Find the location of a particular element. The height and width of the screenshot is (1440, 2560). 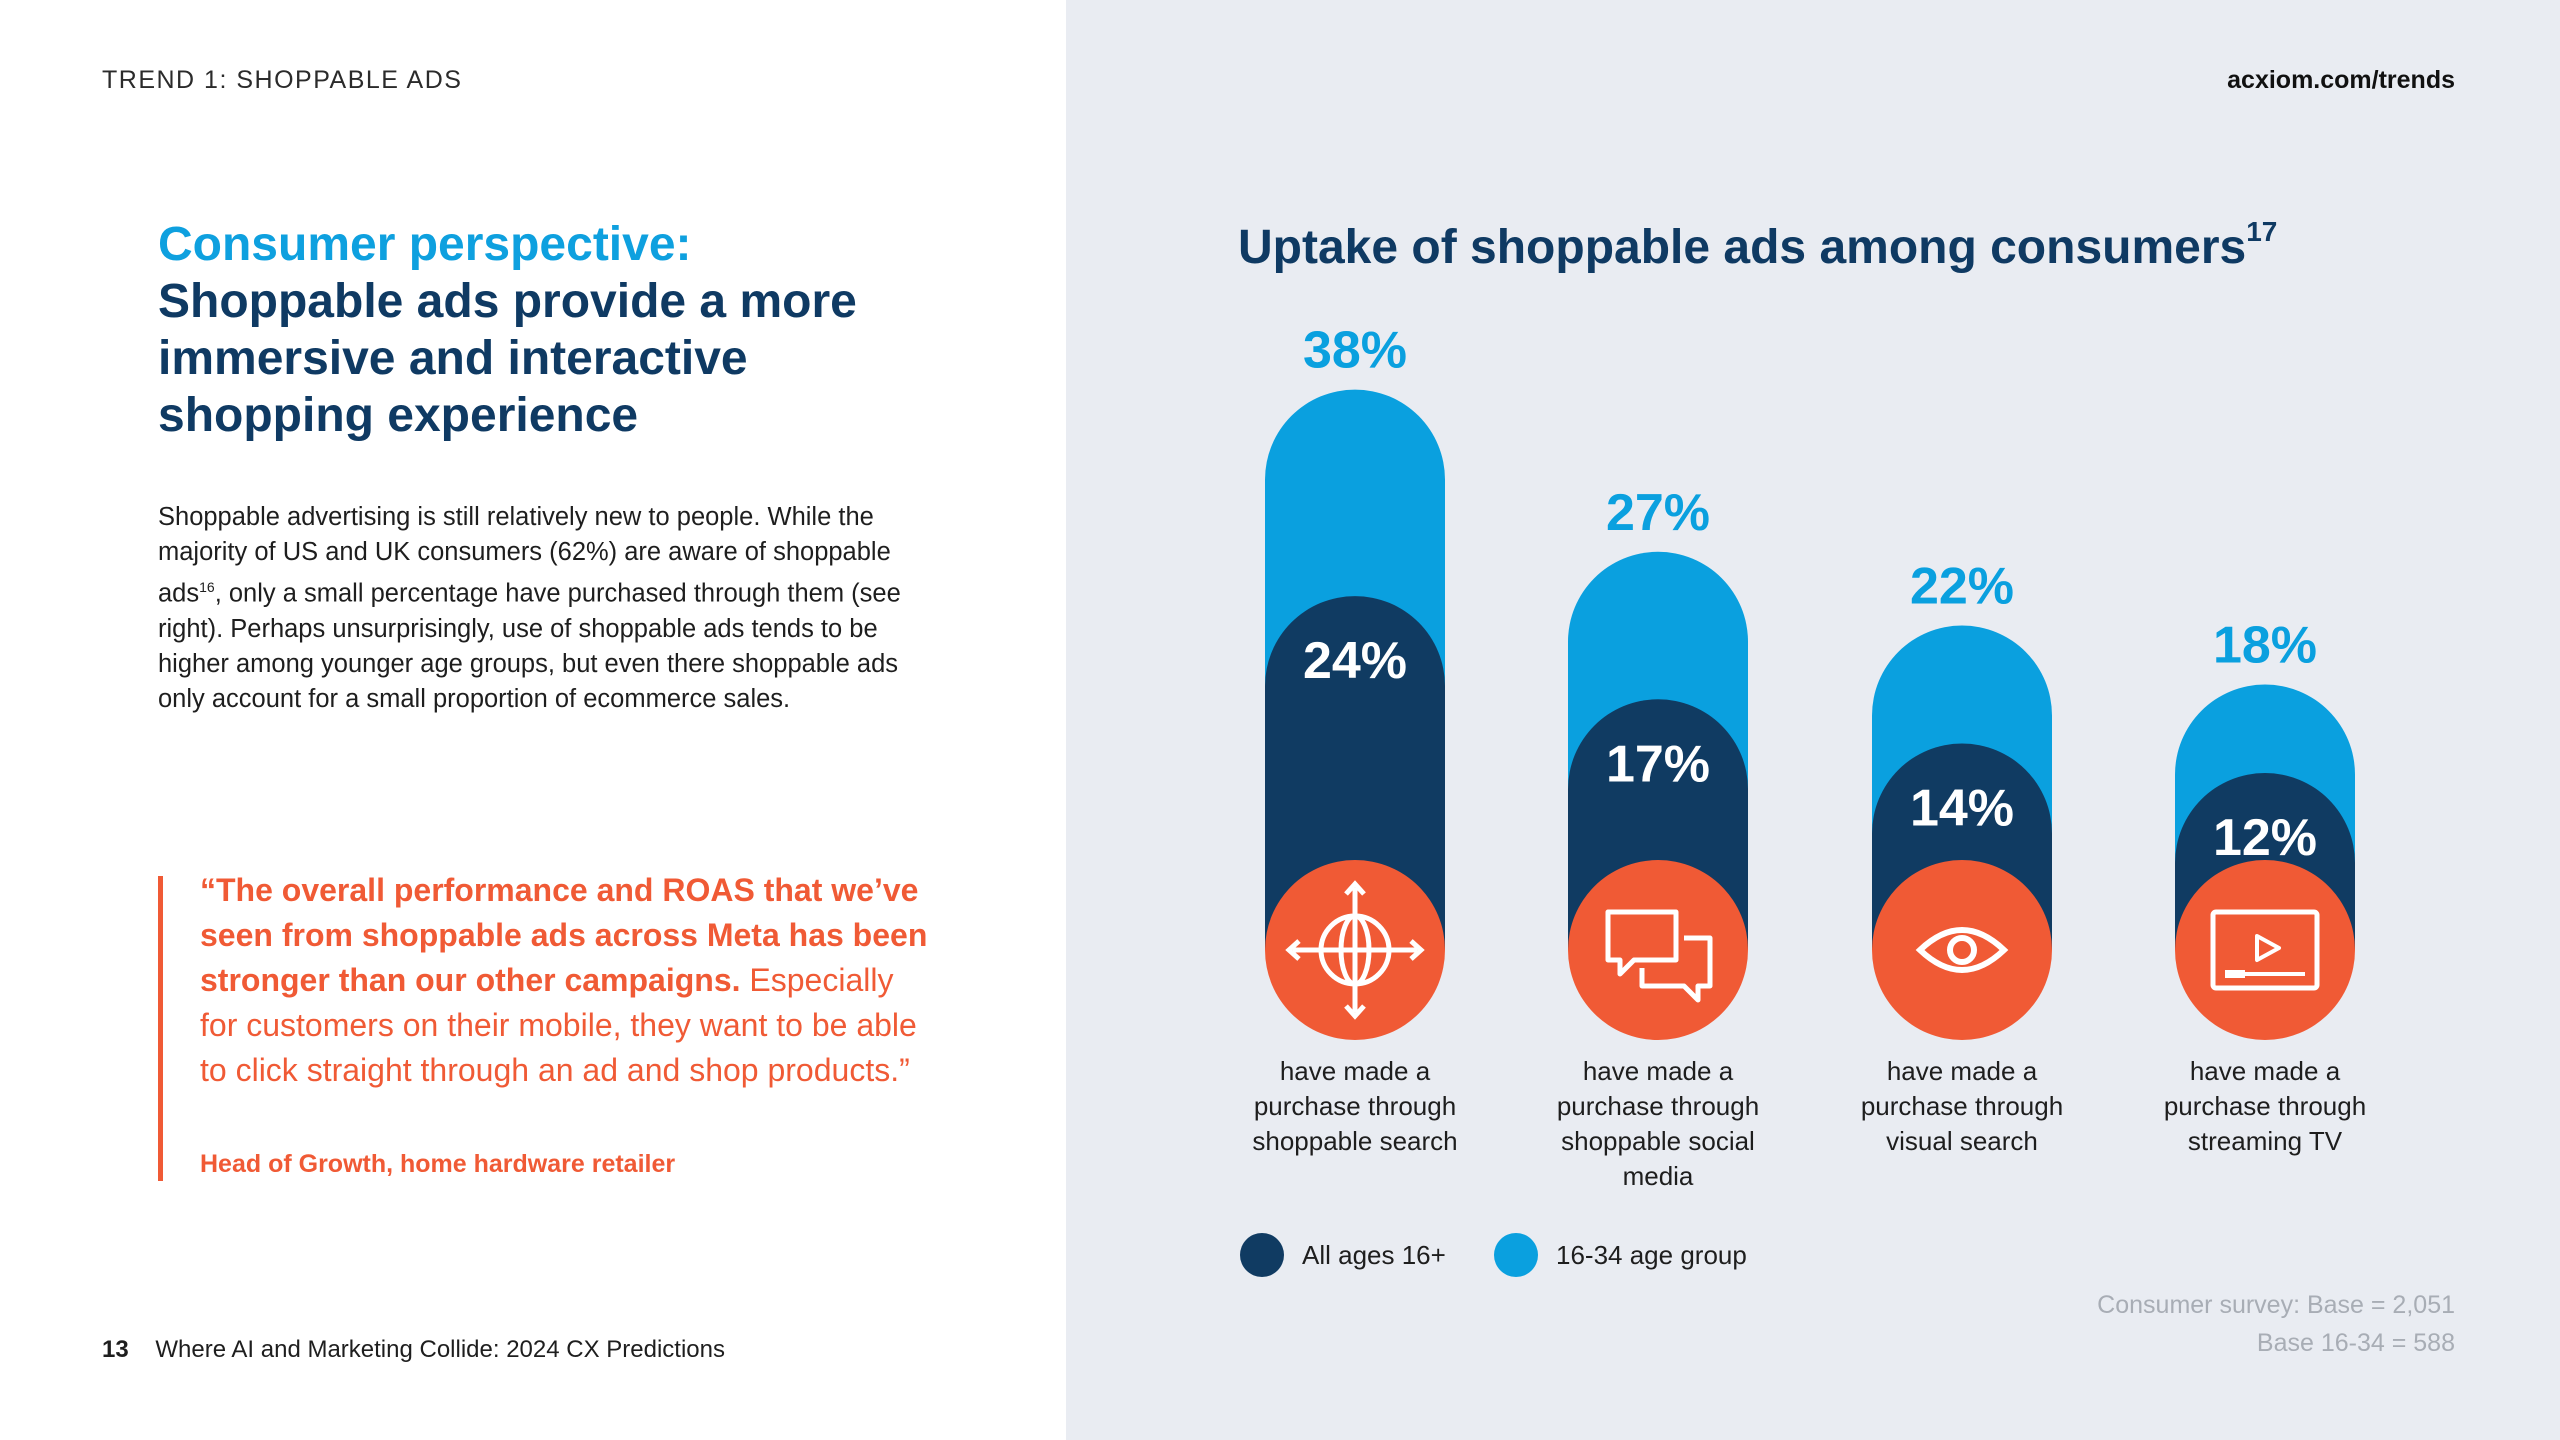

eye-icon is located at coordinates (1962, 950).